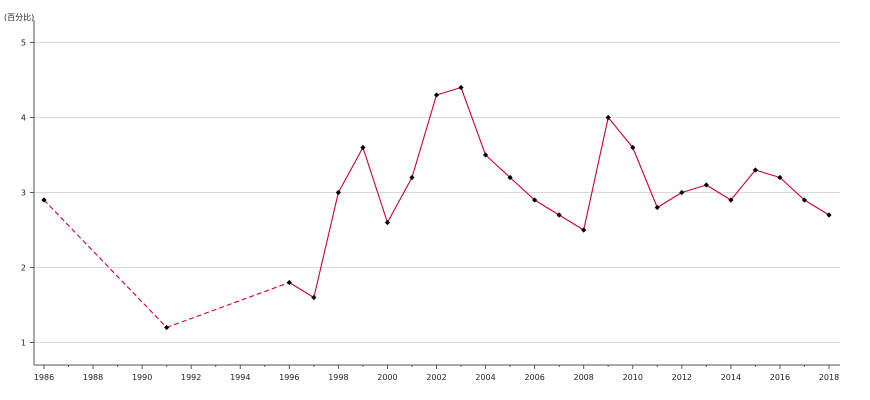 This screenshot has width=870, height=400. Describe the element at coordinates (719, 192) in the screenshot. I see `series-segment-2013-2014` at that location.